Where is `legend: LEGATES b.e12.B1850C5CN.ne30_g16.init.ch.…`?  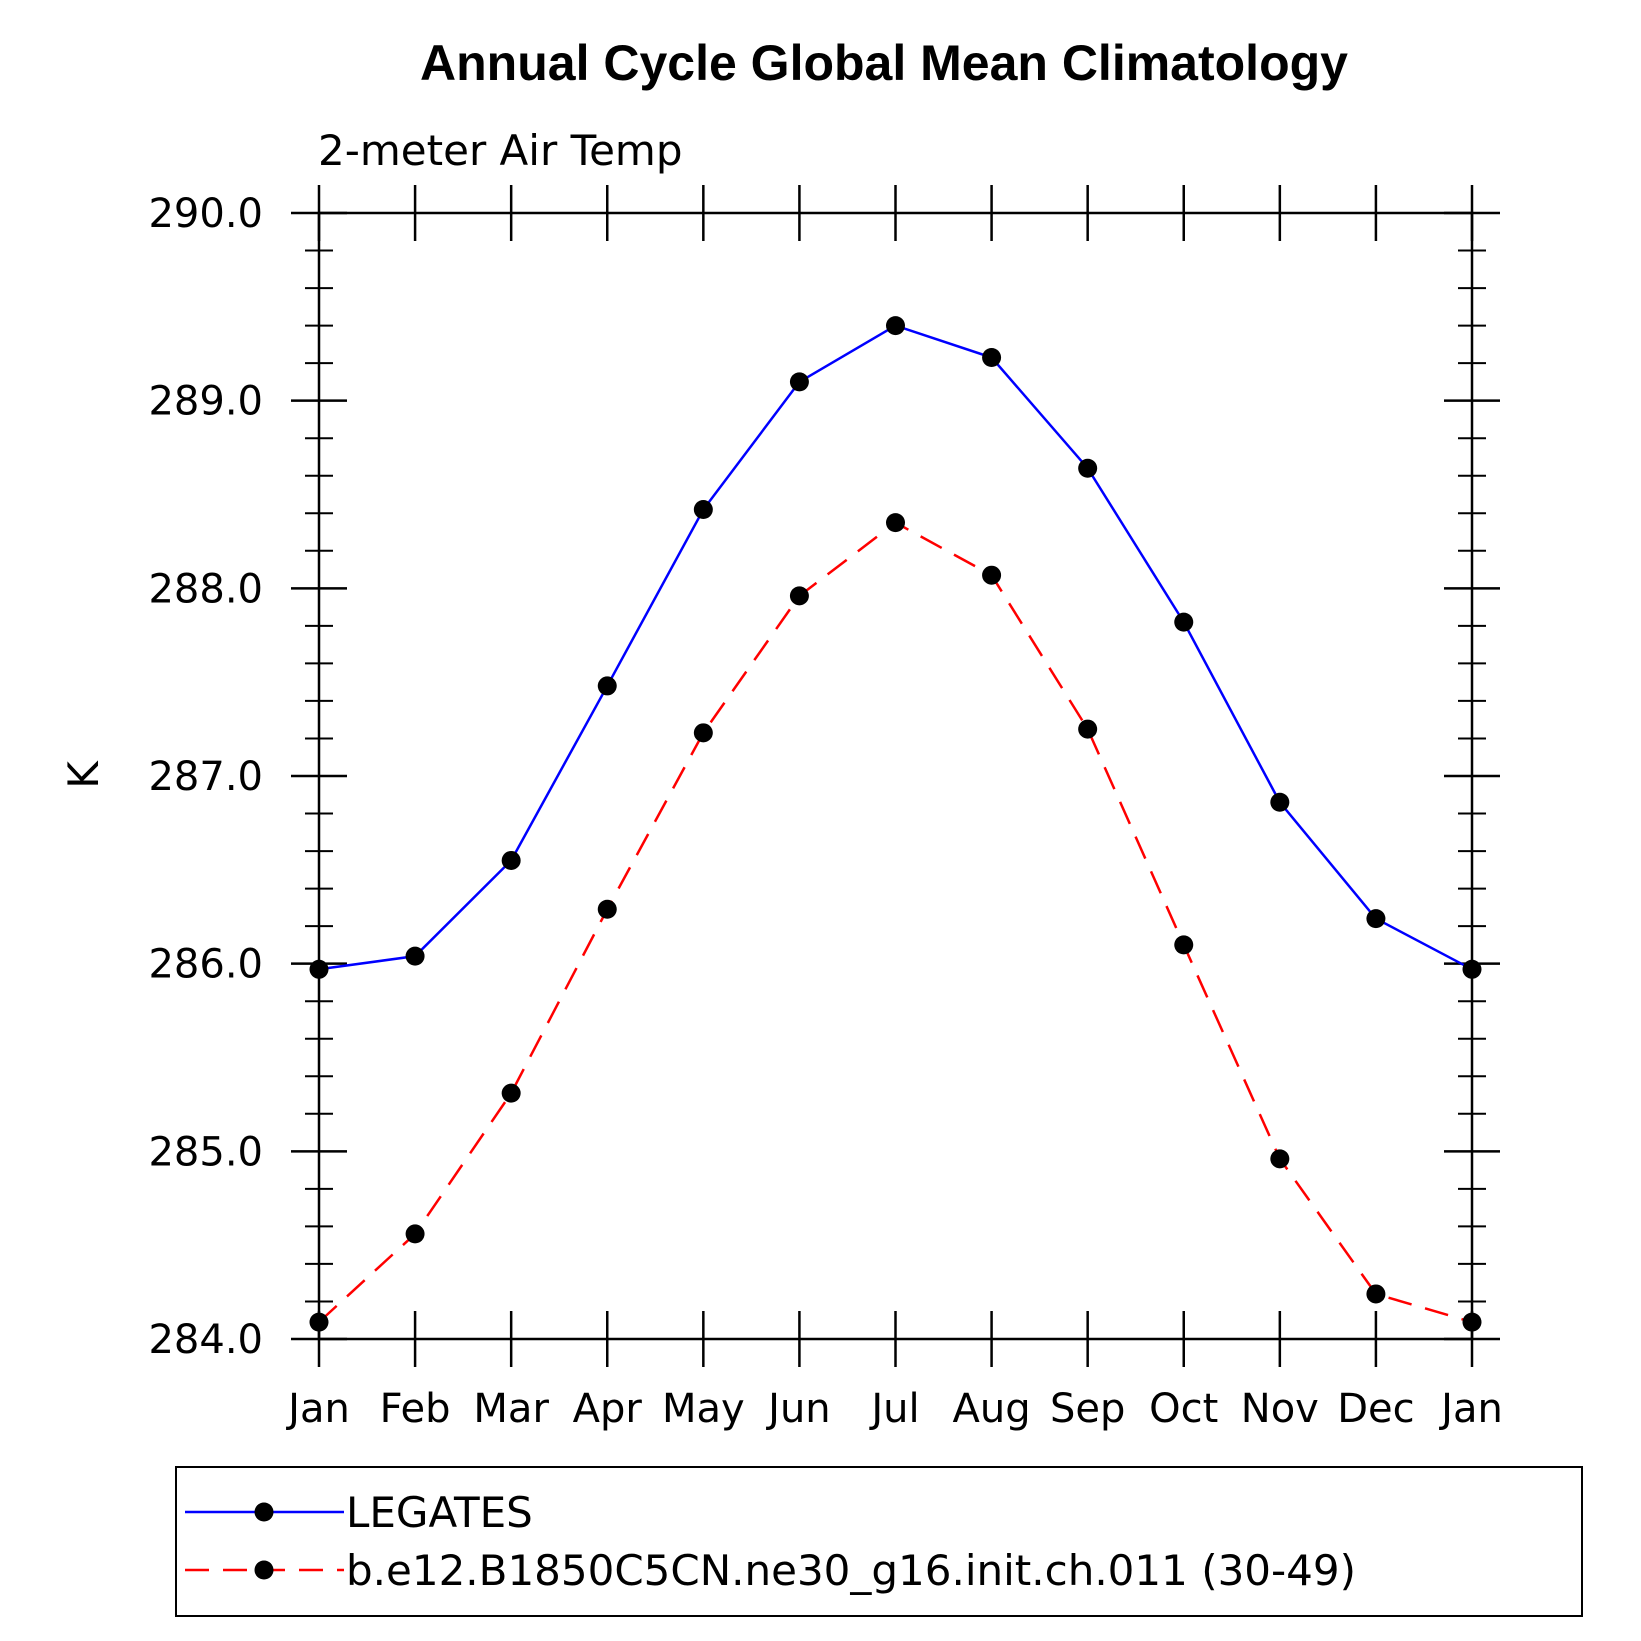 legend: LEGATES b.e12.B1850C5CN.ne30_g16.init.ch.… is located at coordinates (770, 1541).